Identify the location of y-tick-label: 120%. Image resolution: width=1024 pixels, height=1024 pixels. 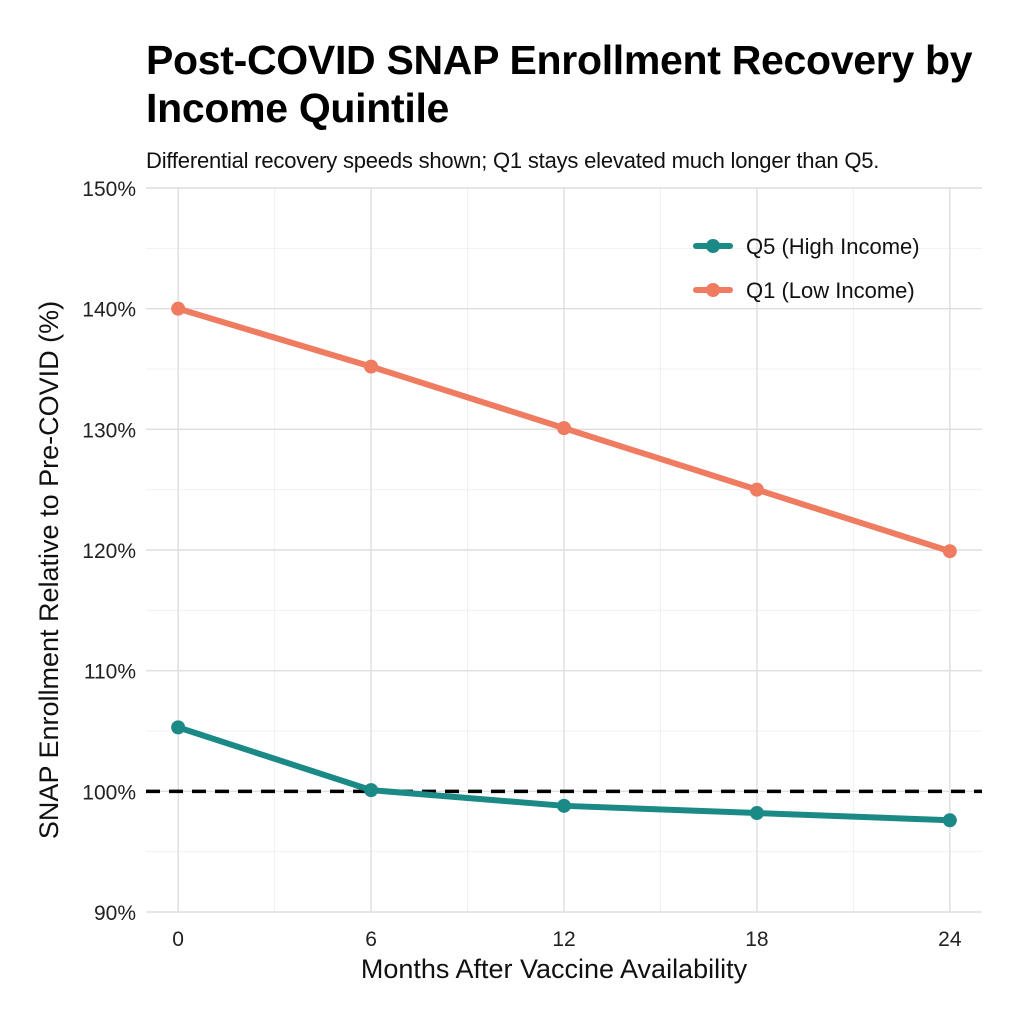
(109, 551).